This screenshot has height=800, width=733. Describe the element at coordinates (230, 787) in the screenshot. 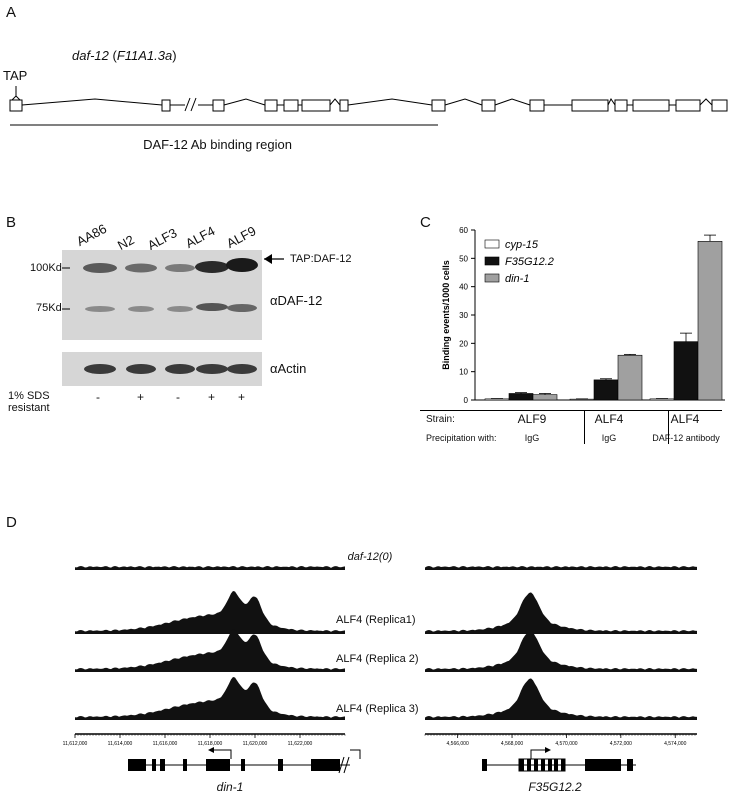

I see `gene-label-din1: din-1` at that location.